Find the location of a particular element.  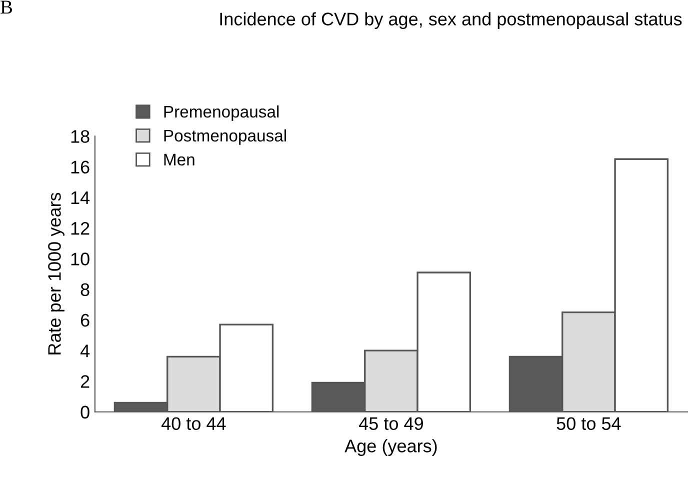

y-tick-label: 10 is located at coordinates (80, 259).